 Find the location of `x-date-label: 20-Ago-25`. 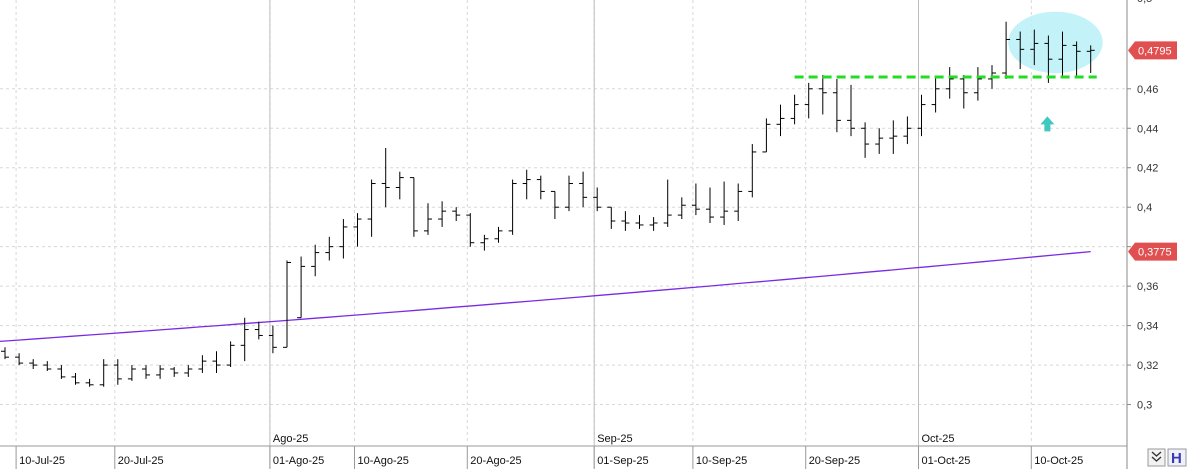

x-date-label: 20-Ago-25 is located at coordinates (495, 461).